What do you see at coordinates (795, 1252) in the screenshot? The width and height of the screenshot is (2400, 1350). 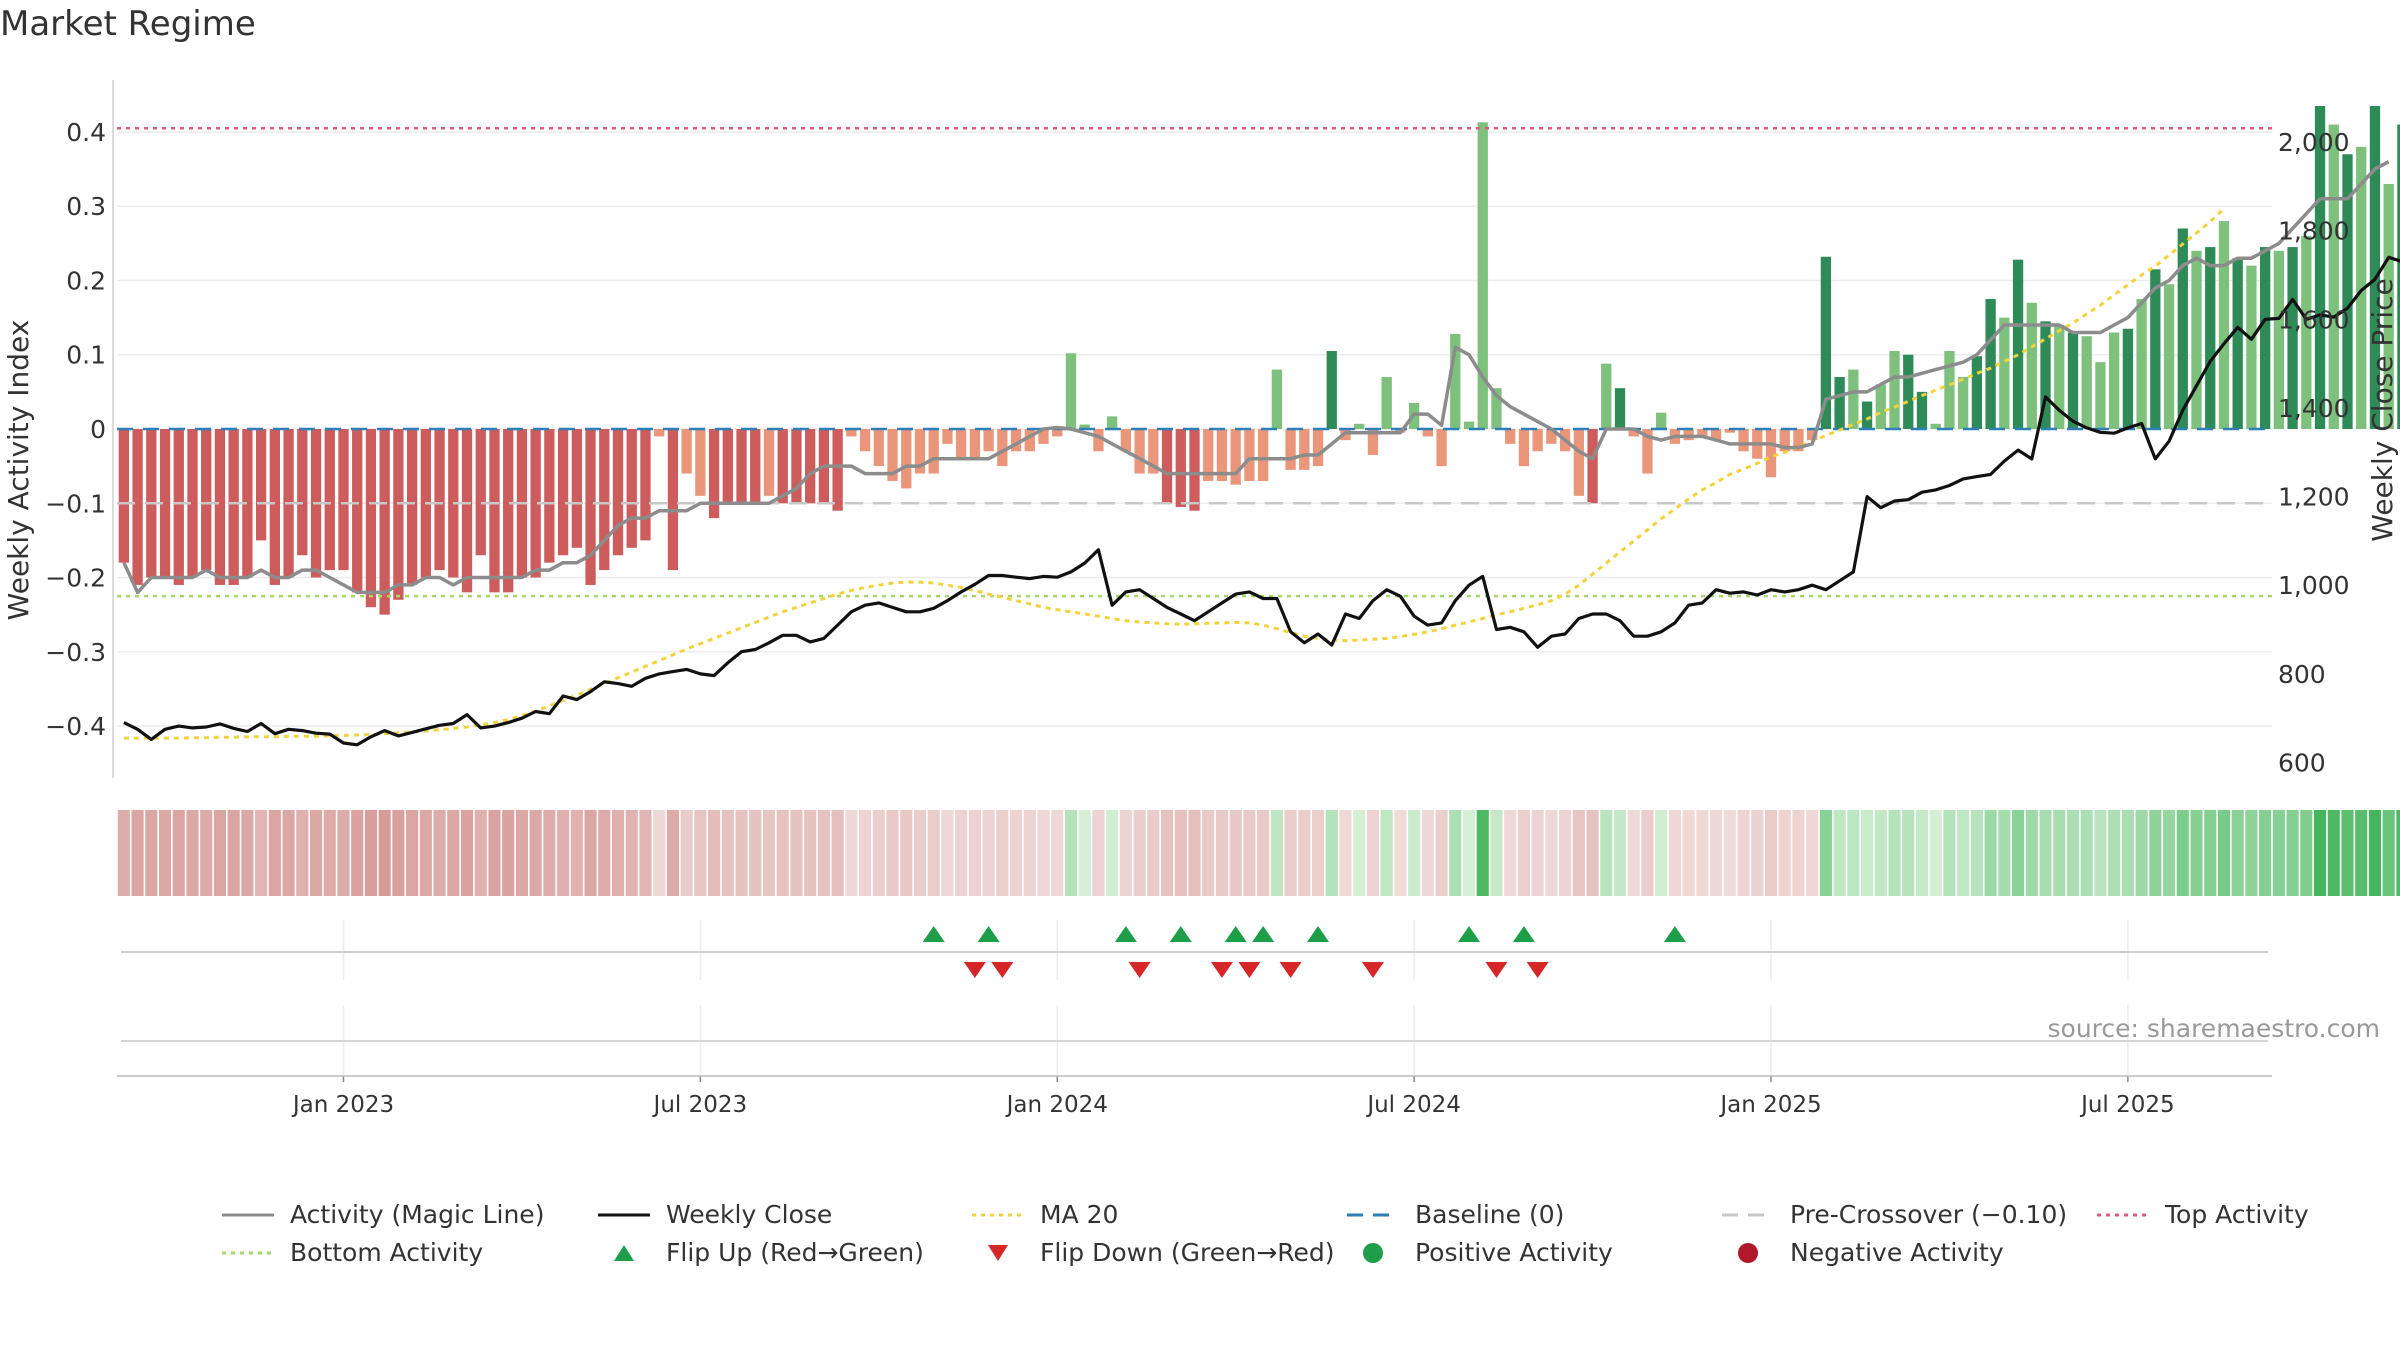 I see `legend-label: Flip Up (Red→Green)` at bounding box center [795, 1252].